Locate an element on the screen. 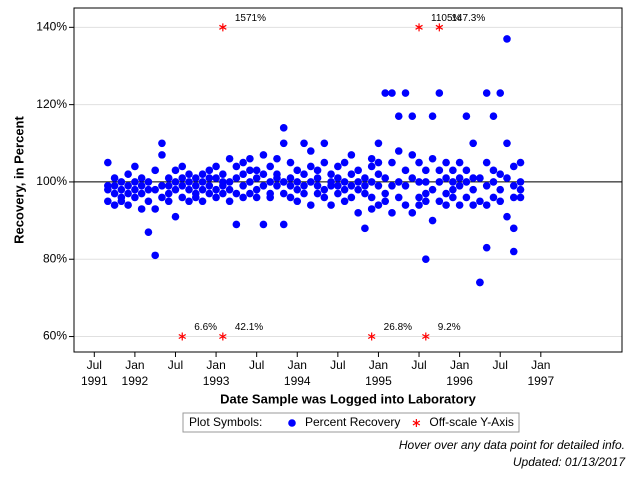 The image size is (640, 480). x-tick-label: 1994 is located at coordinates (297, 381).